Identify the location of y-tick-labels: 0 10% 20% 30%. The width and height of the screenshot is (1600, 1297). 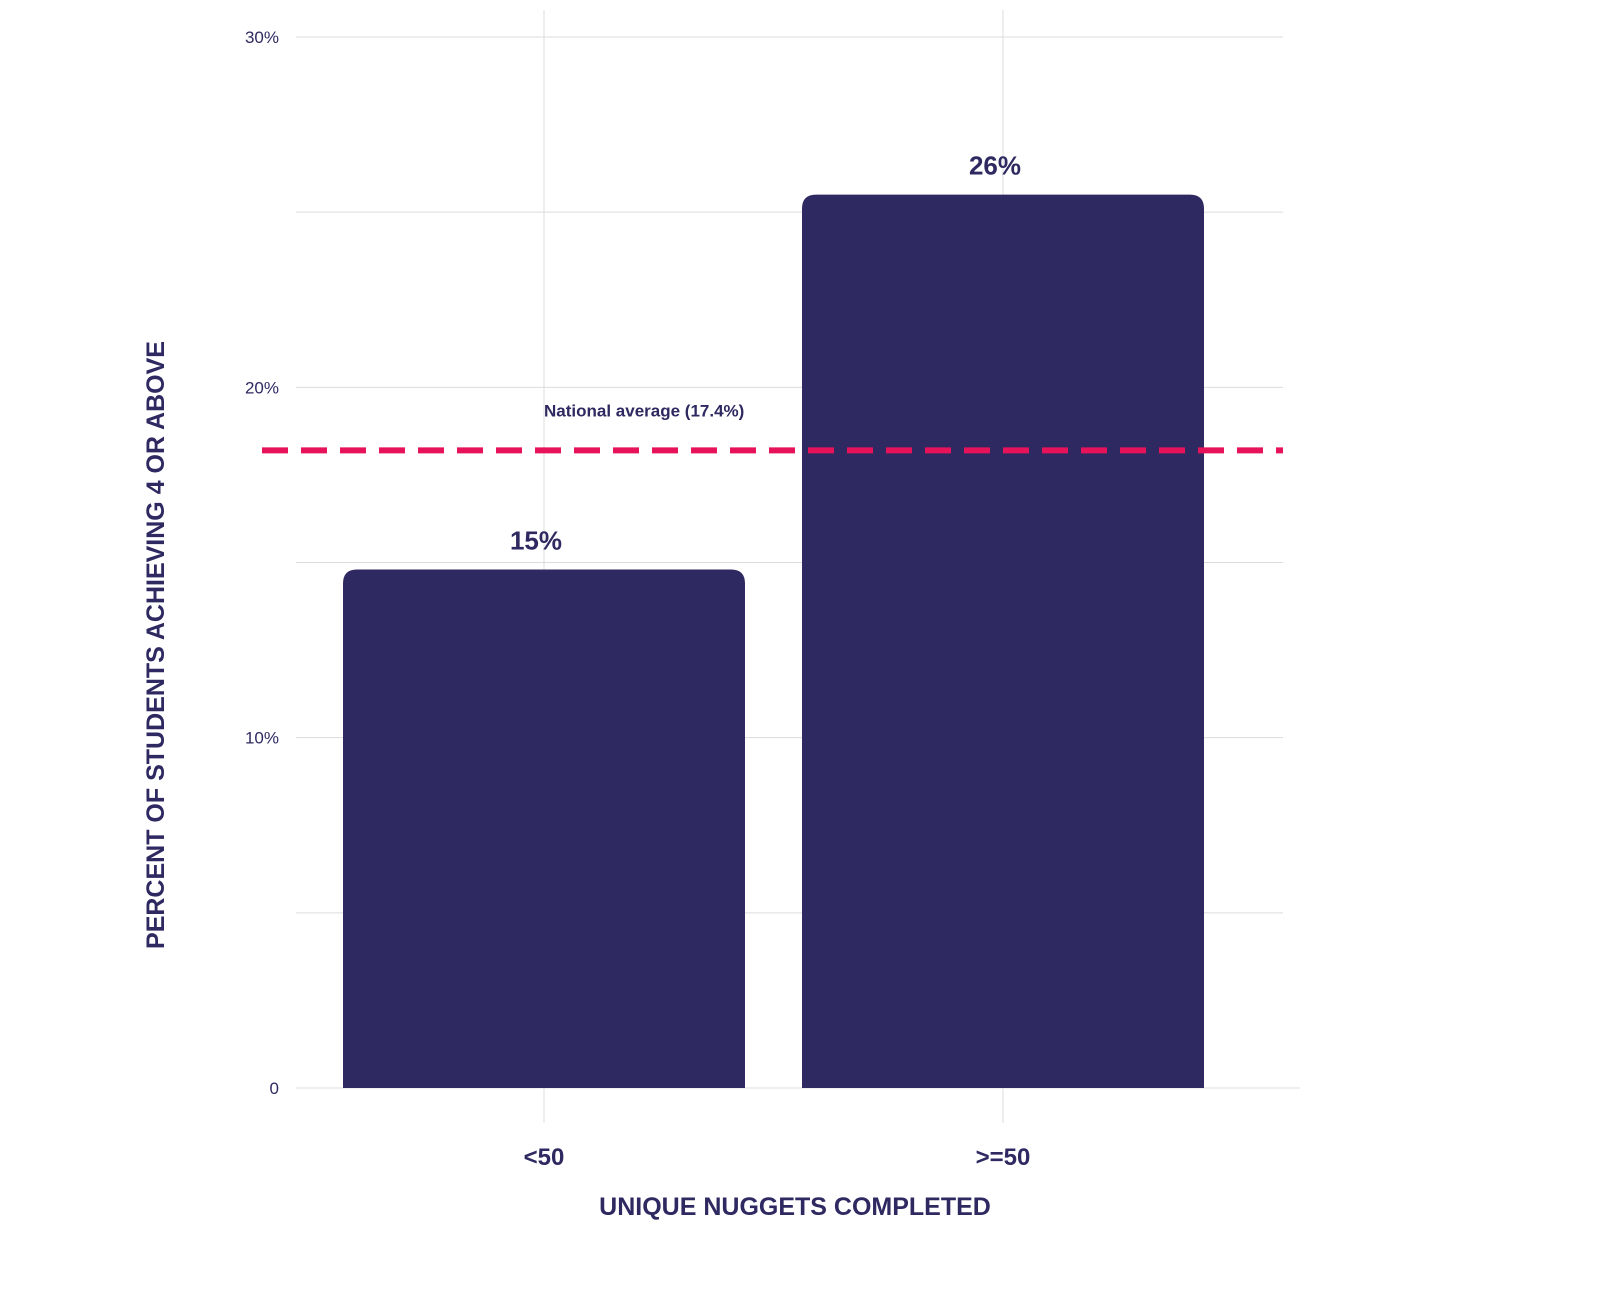
(262, 563).